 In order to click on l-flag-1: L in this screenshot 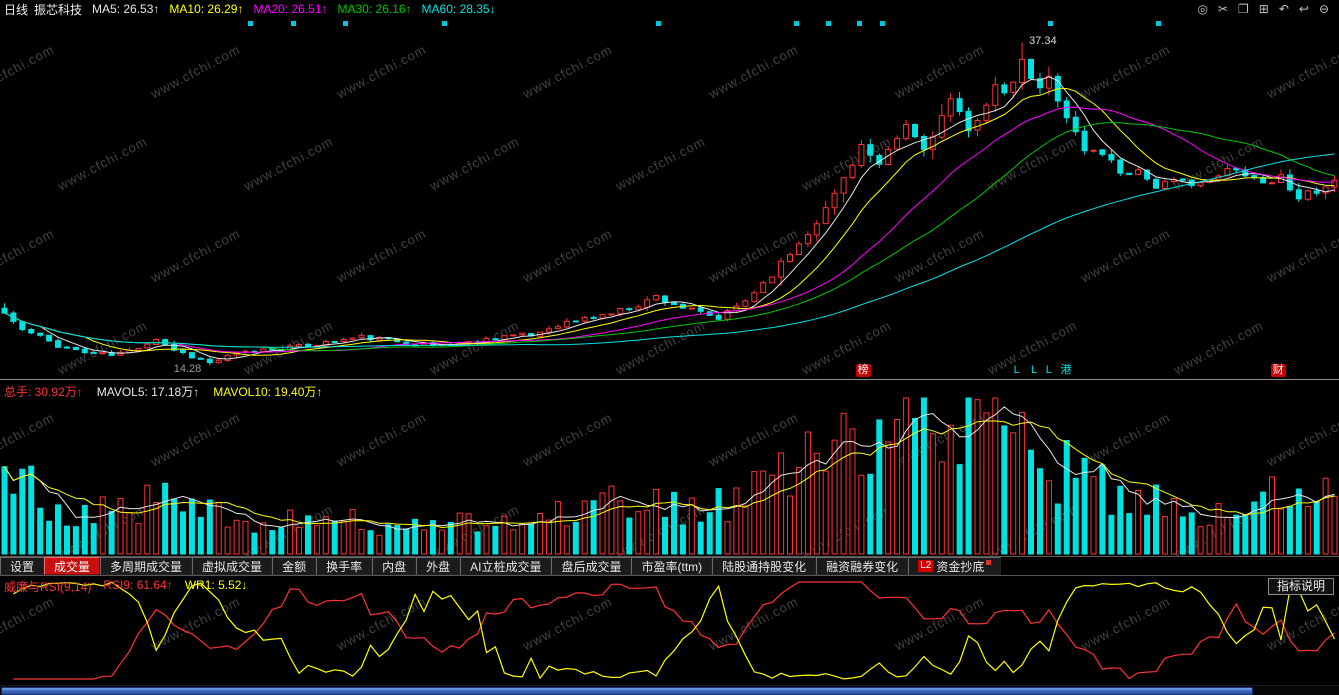, I will do `click(1016, 370)`.